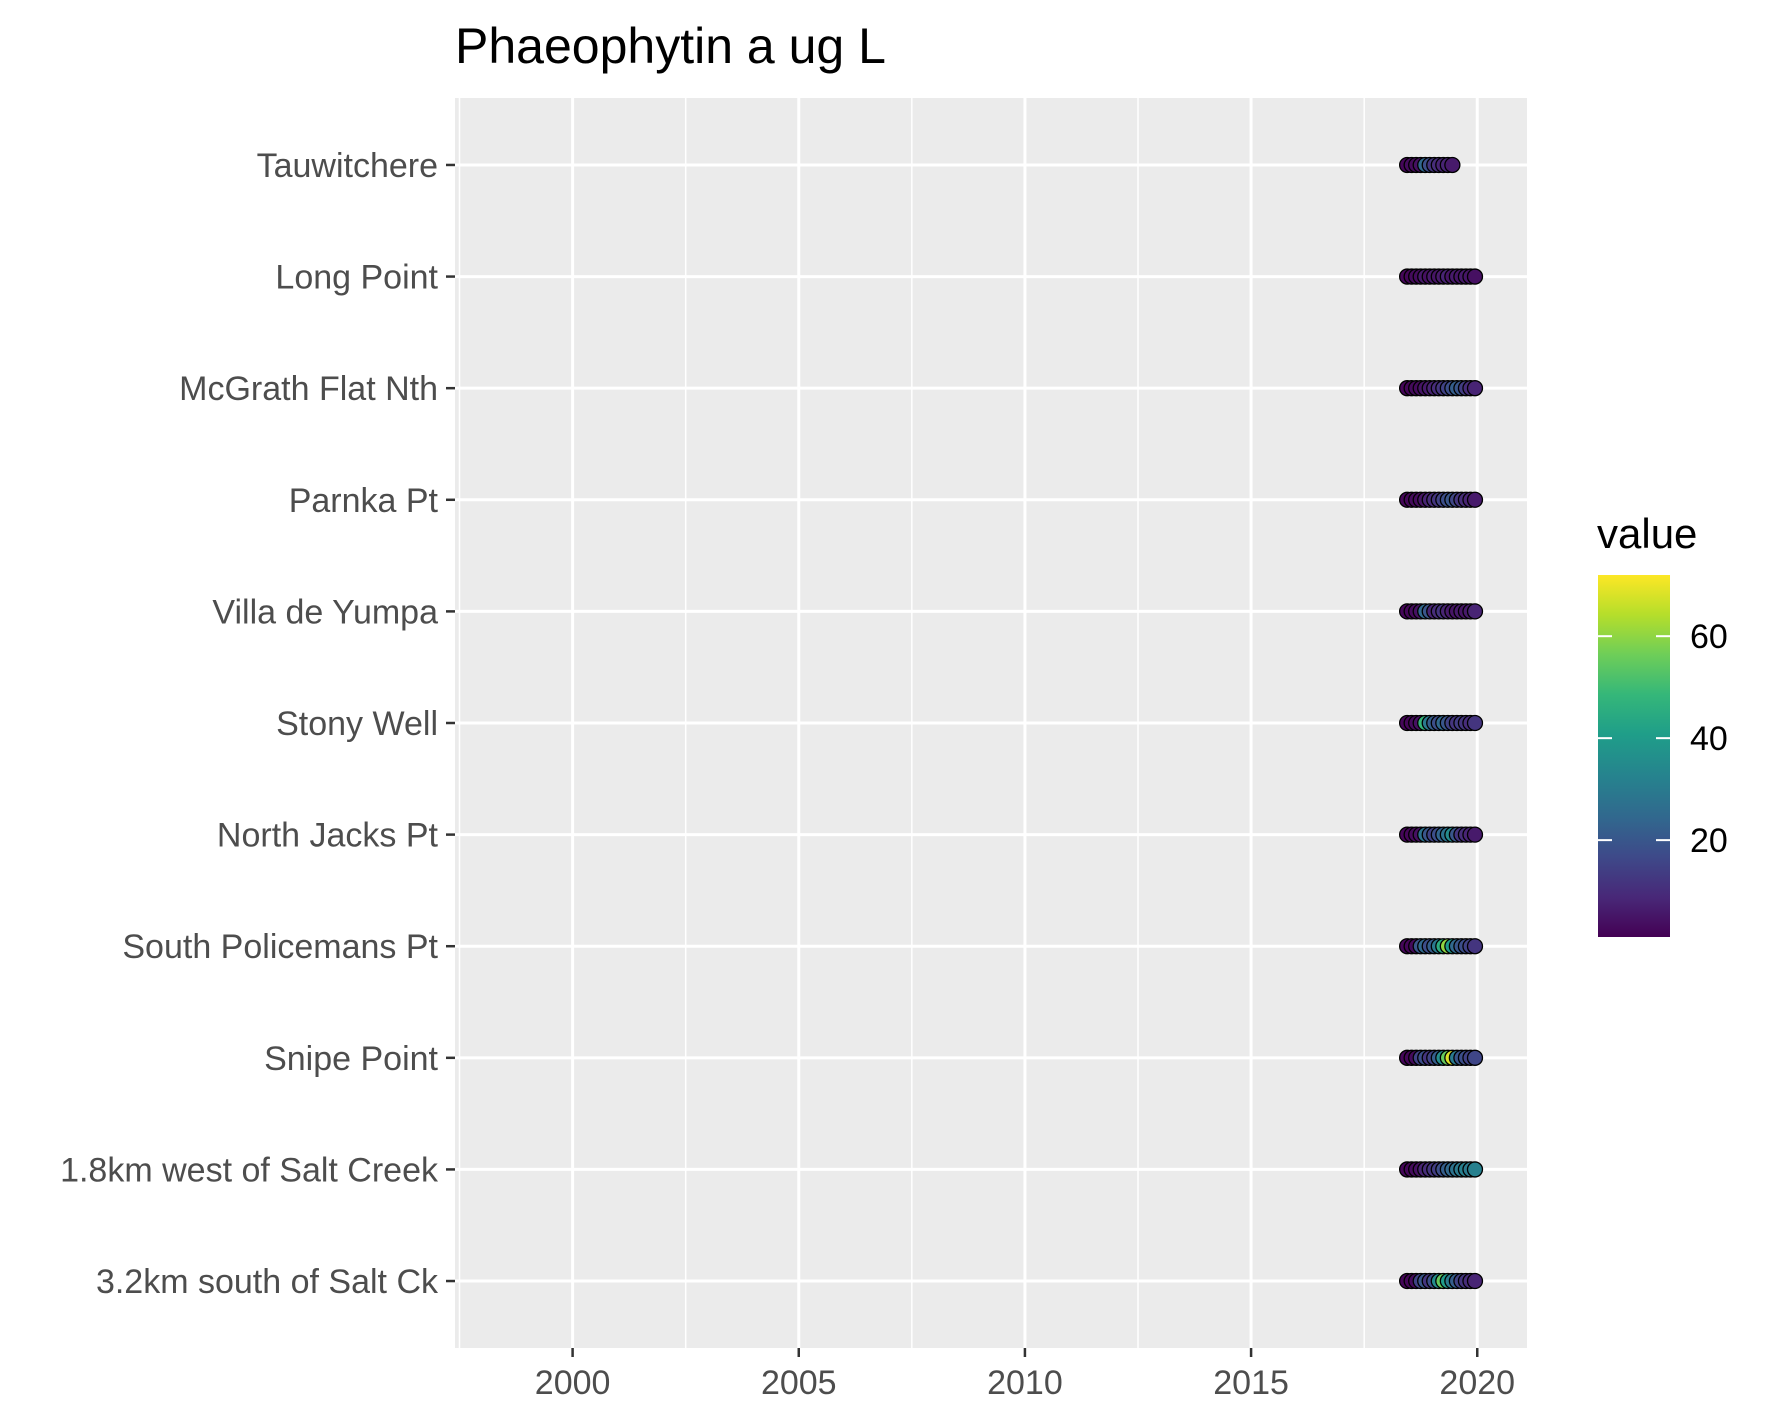 The width and height of the screenshot is (1771, 1417). I want to click on y-tick-label: Snipe Point, so click(351, 1059).